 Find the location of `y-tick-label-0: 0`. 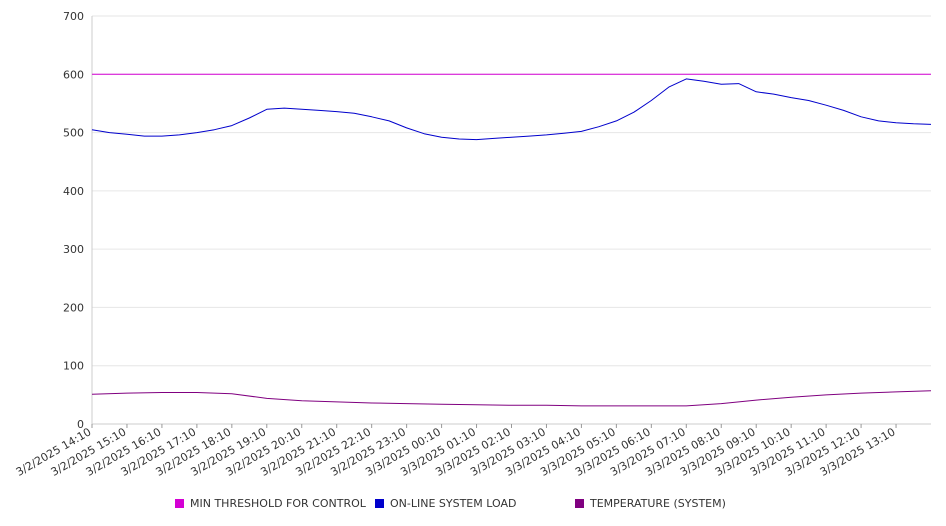

y-tick-label-0: 0 is located at coordinates (80, 424).